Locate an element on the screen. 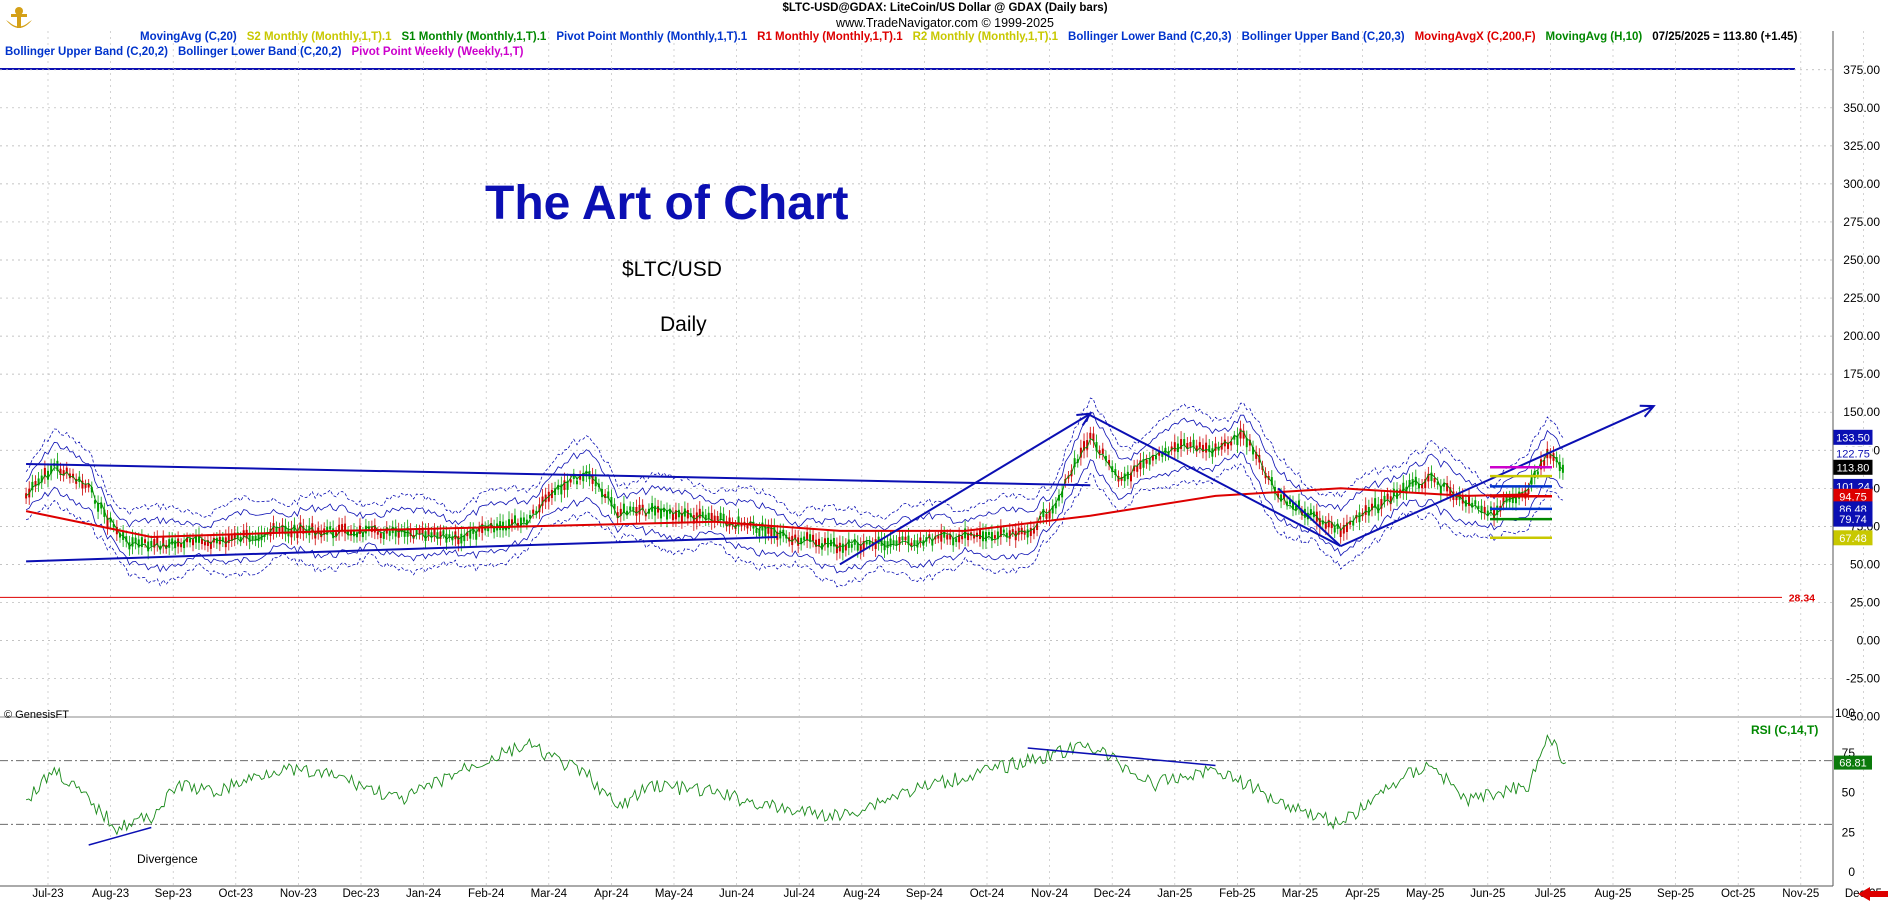 This screenshot has height=906, width=1890. price-label-6: 79.74 is located at coordinates (1853, 520).